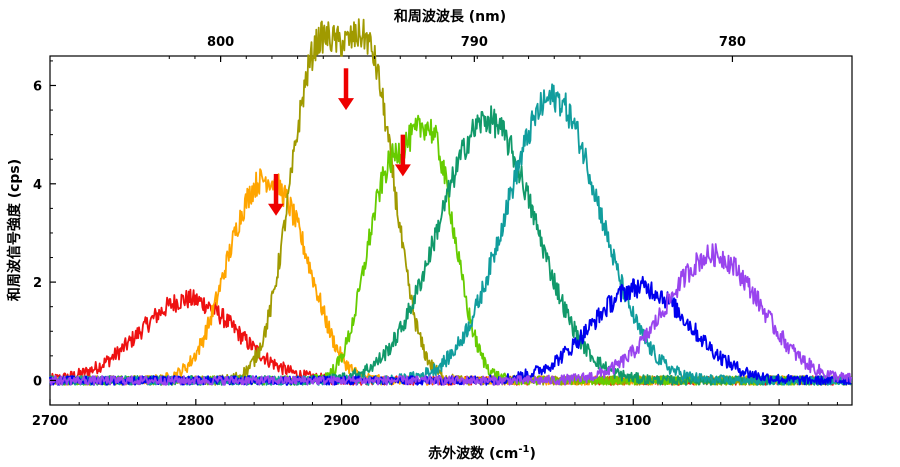  What do you see at coordinates (37, 86) in the screenshot?
I see `y-tick-label: 6` at bounding box center [37, 86].